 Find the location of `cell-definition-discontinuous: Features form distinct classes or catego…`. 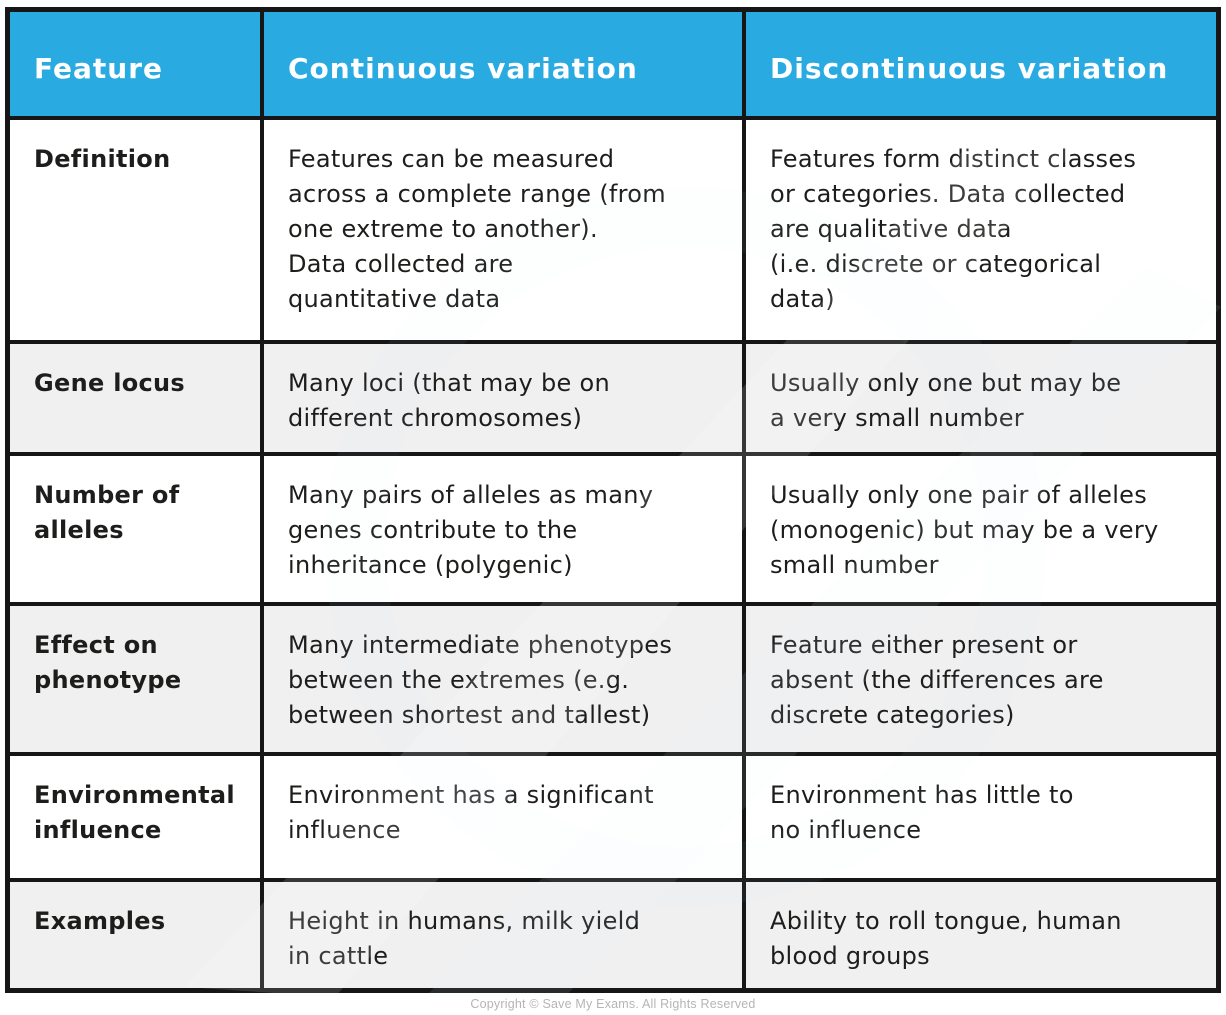

cell-definition-discontinuous: Features form distinct classes or catego… is located at coordinates (981, 230).